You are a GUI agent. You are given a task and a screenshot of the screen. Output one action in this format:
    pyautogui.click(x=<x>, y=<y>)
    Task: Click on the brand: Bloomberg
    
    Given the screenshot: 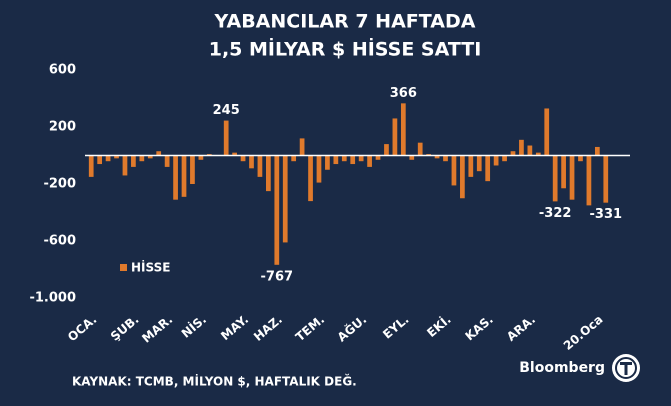 What is the action you would take?
    pyautogui.click(x=562, y=368)
    